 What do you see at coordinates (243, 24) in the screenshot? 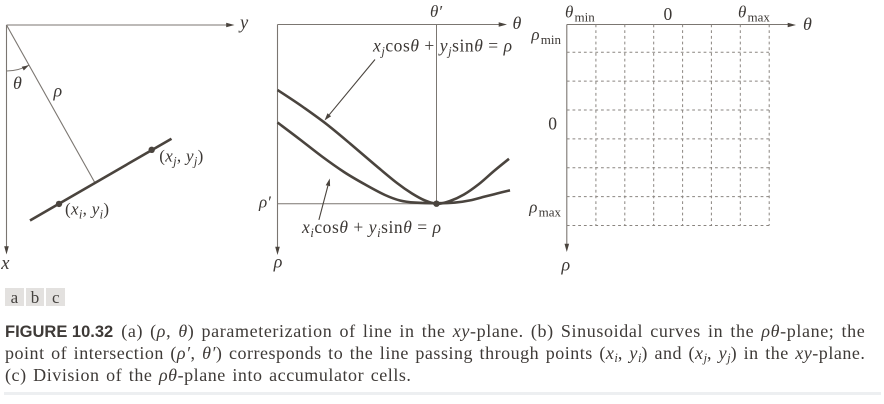
I see `svg-text: y` at bounding box center [243, 24].